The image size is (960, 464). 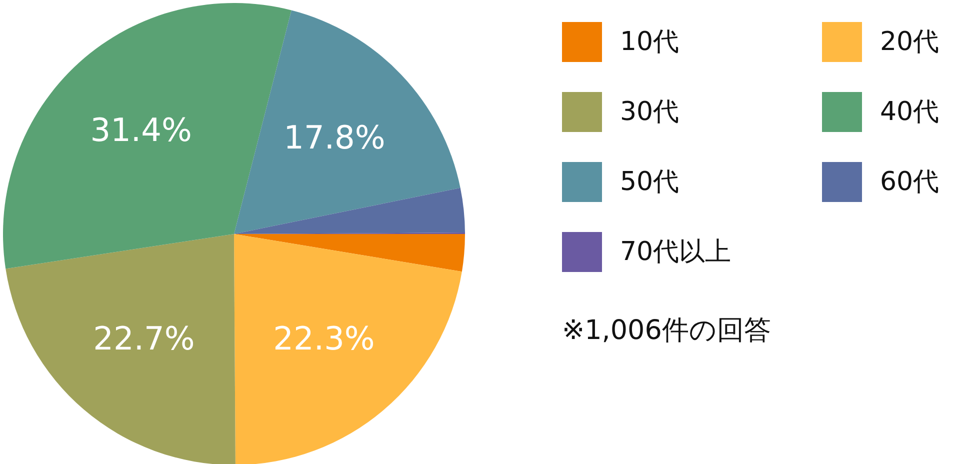 What do you see at coordinates (144, 338) in the screenshot?
I see `data-label: 22.7%` at bounding box center [144, 338].